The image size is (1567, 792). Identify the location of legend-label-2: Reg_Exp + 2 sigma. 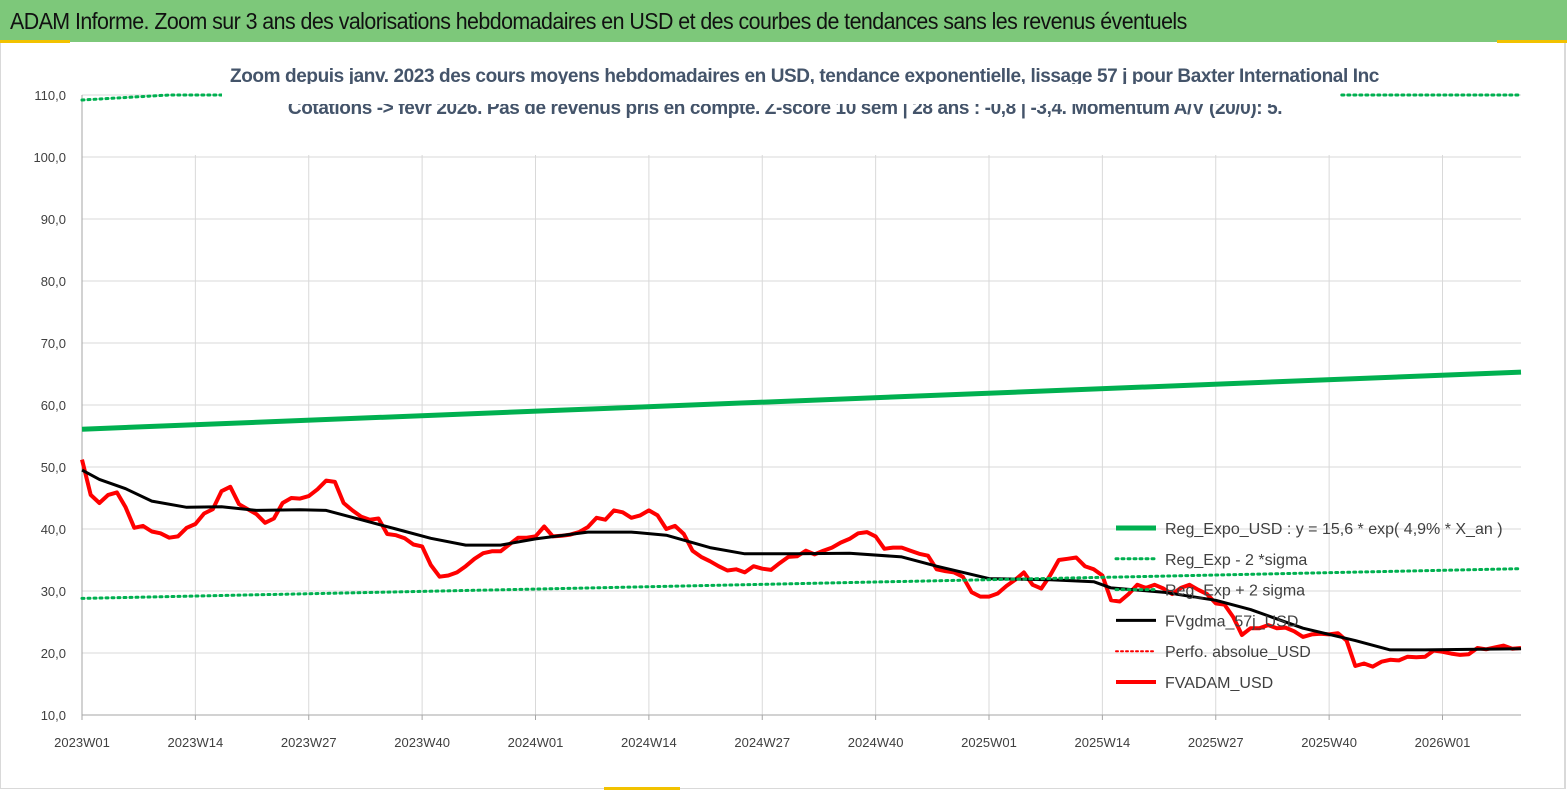
(1235, 591).